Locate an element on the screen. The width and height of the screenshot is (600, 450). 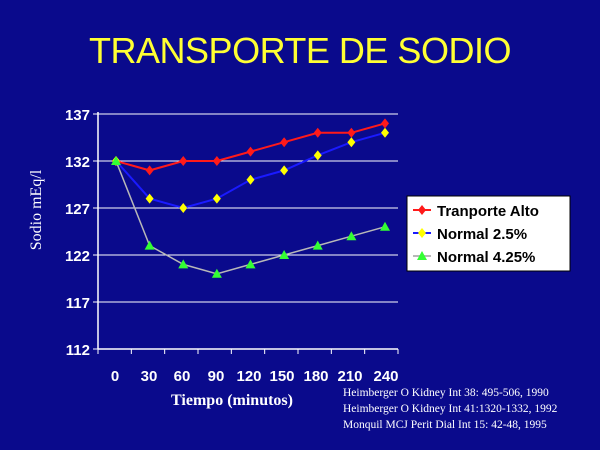
x-tick-label: 180 is located at coordinates (315, 376).